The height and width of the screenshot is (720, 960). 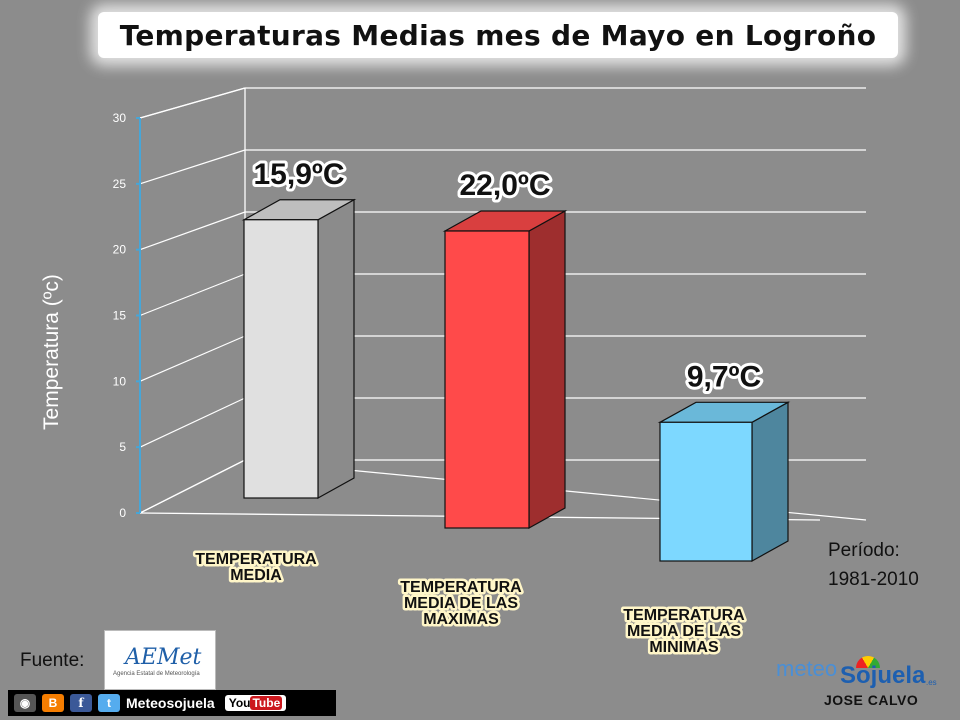 I want to click on brand-meteo: meteo, so click(x=807, y=668).